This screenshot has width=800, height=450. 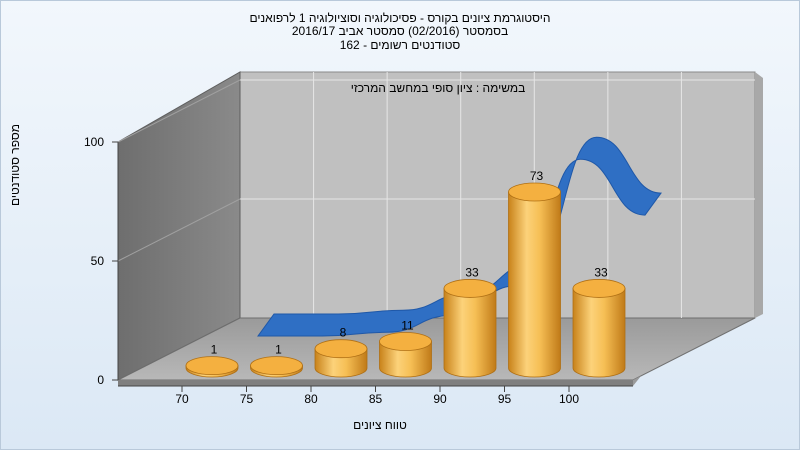 I want to click on bar-data-label: 73, so click(x=537, y=176).